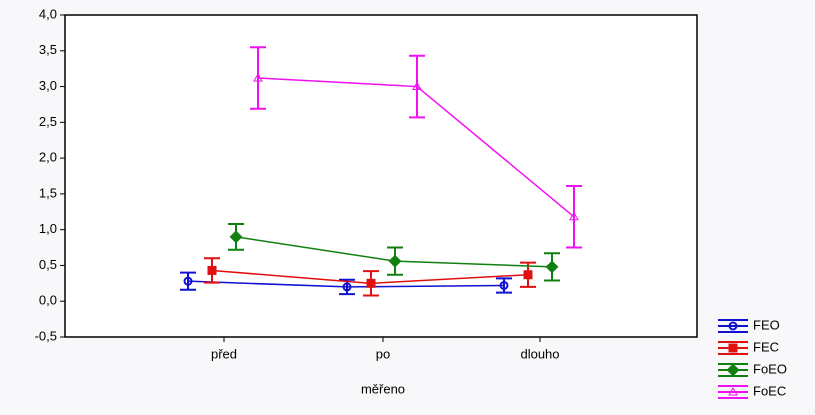 The image size is (815, 415). I want to click on x-tick-label: před, so click(224, 353).